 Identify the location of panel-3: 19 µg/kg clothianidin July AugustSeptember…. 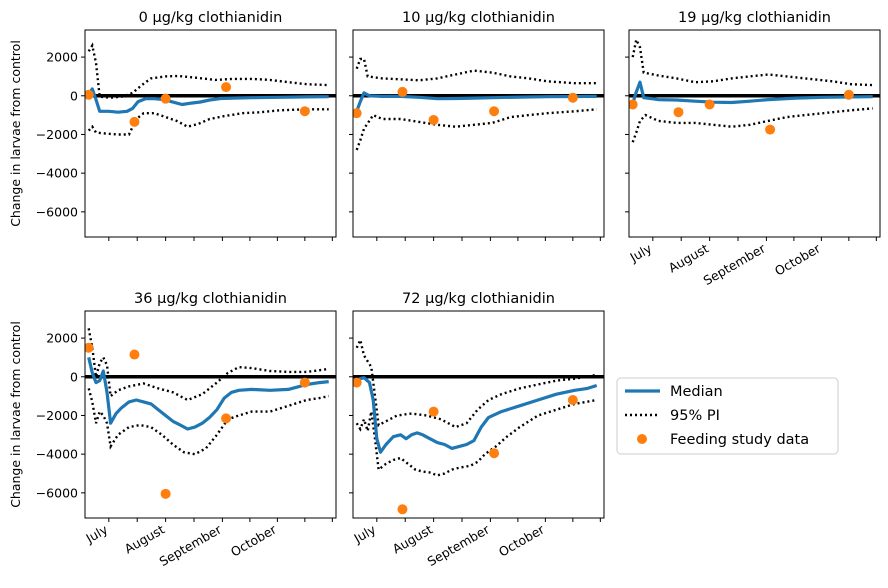
(753, 149).